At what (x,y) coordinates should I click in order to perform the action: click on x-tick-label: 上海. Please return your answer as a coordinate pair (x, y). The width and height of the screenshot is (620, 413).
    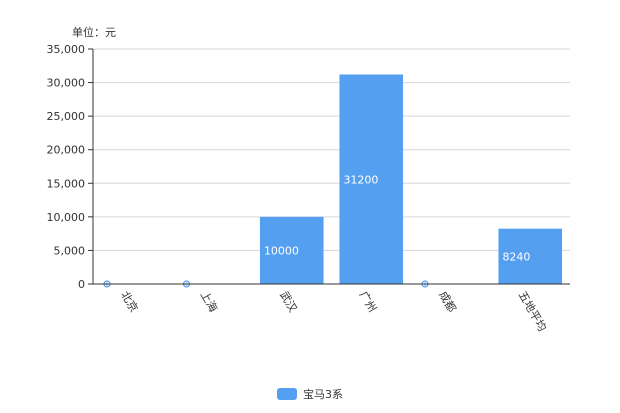
    Looking at the image, I should click on (209, 302).